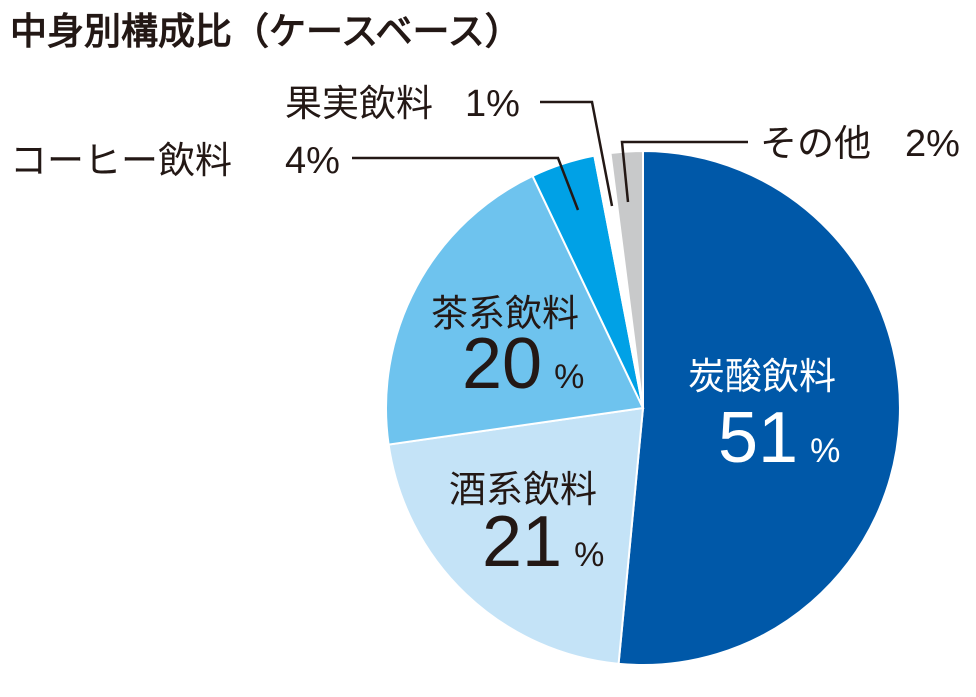 This screenshot has height=697, width=976. Describe the element at coordinates (475, 104) in the screenshot. I see `slice-value-number-5: 1` at that location.